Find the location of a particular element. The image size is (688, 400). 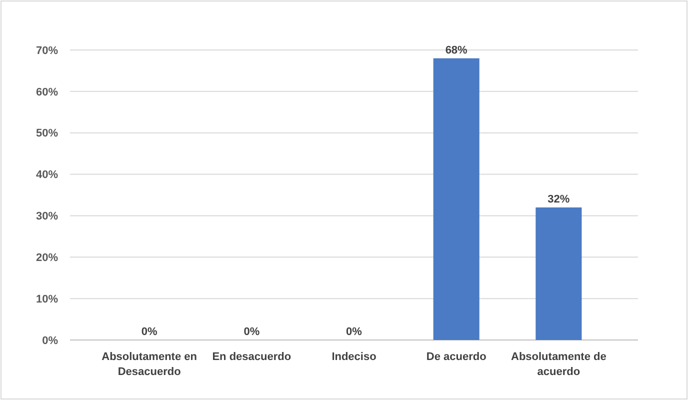

x-tick-label: En desacuerdo is located at coordinates (252, 357).